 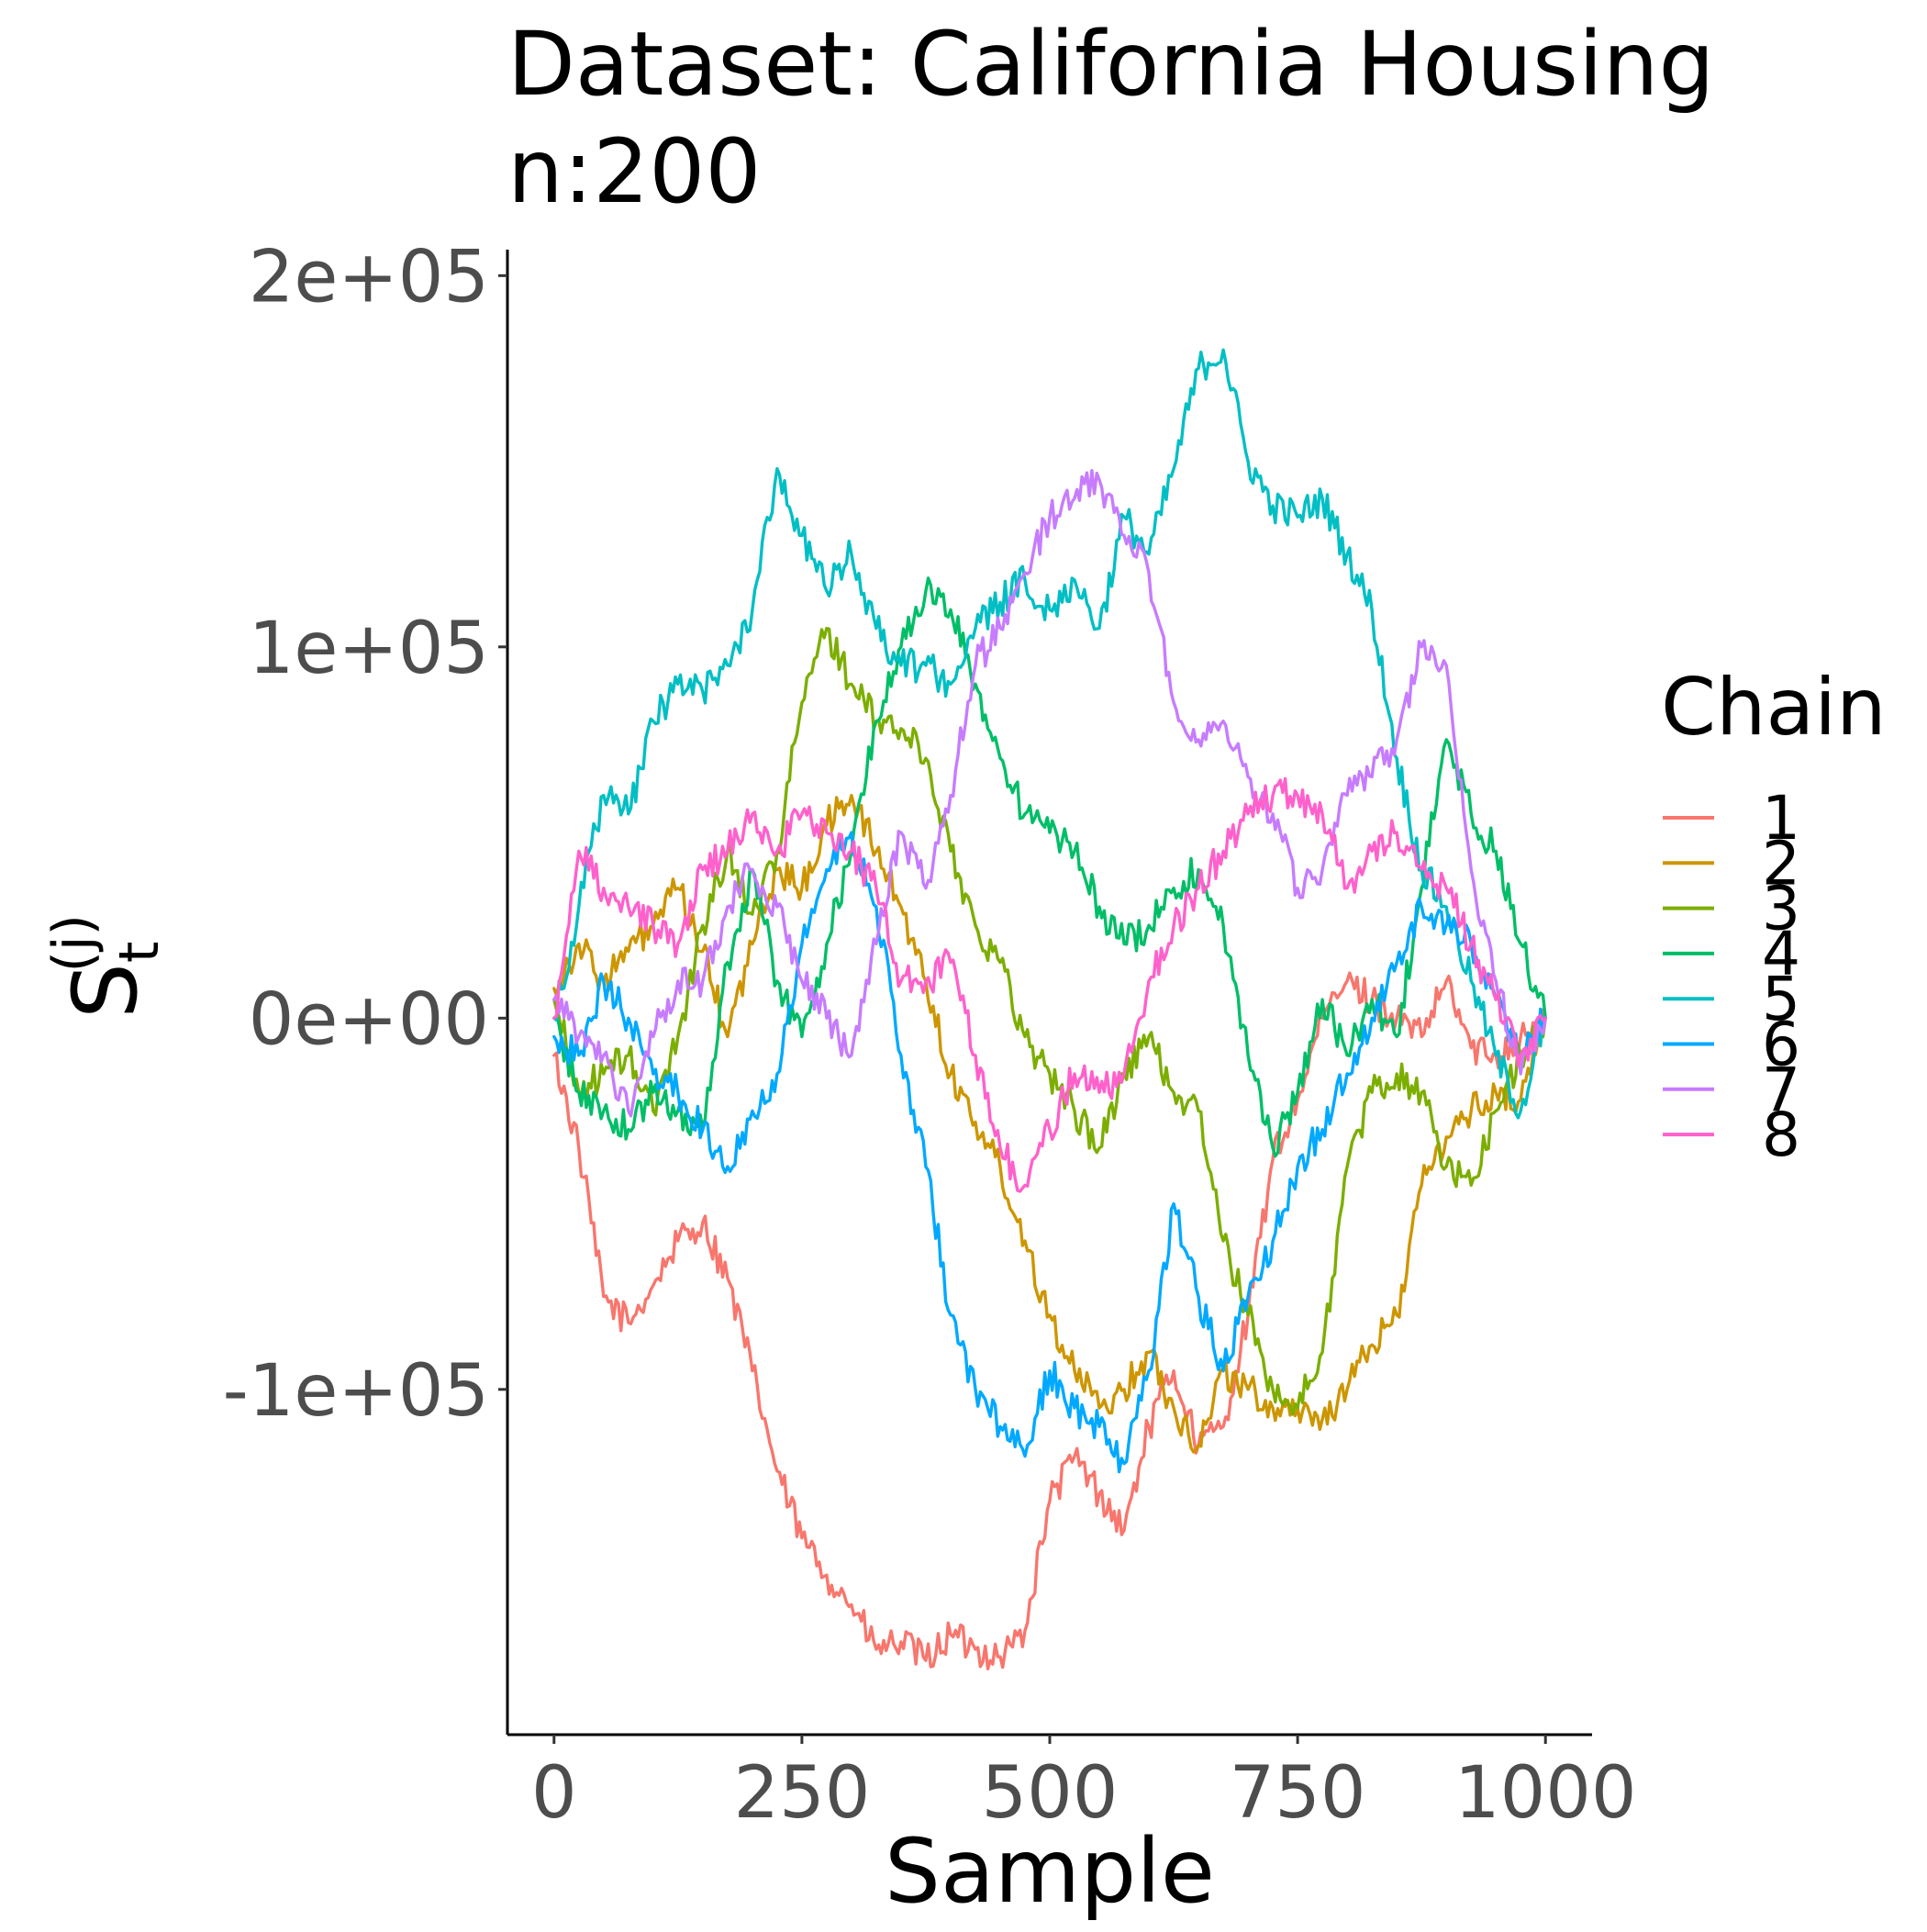 I want to click on legend-label-chain-5: 5, so click(x=1781, y=999).